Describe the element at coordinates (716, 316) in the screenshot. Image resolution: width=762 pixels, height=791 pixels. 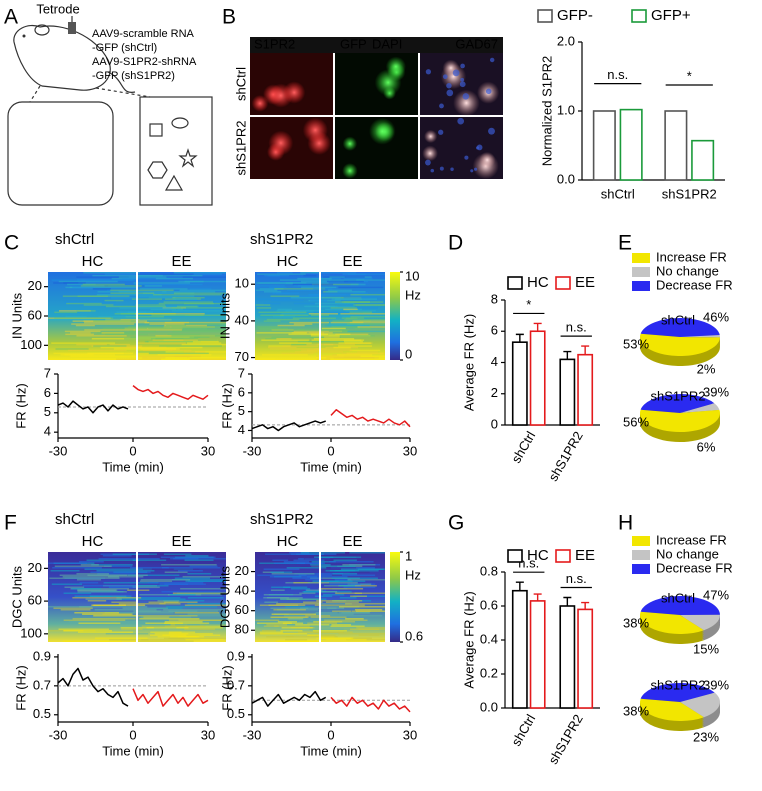
I see `pie-value-label: 46%` at that location.